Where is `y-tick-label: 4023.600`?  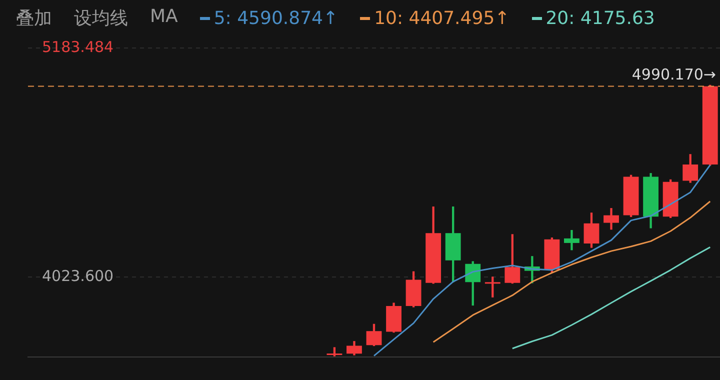 y-tick-label: 4023.600 is located at coordinates (78, 276).